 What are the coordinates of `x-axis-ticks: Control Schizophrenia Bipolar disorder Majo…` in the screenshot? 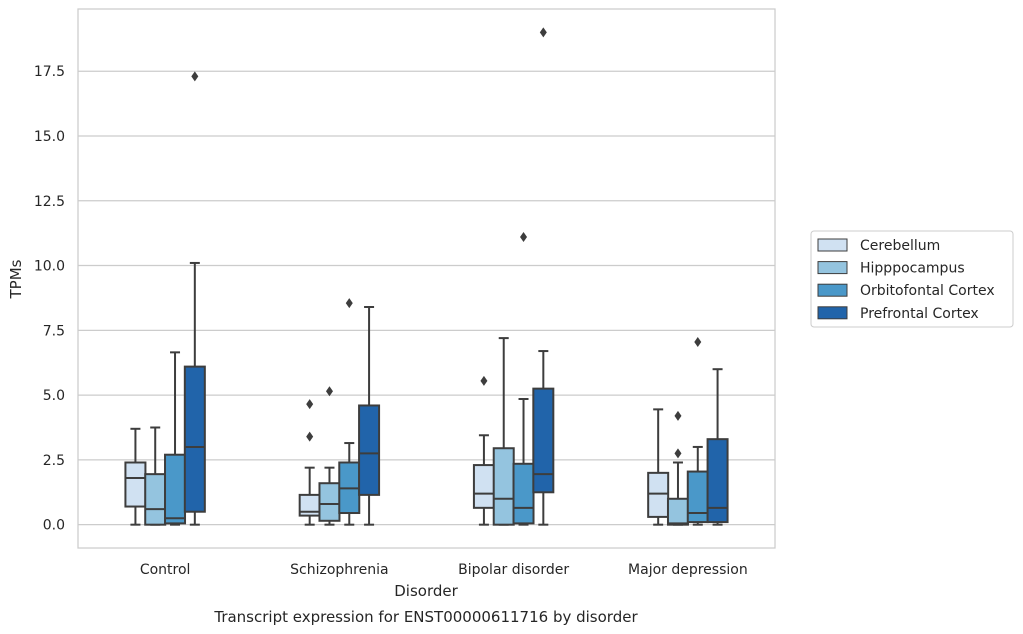 It's located at (444, 570).